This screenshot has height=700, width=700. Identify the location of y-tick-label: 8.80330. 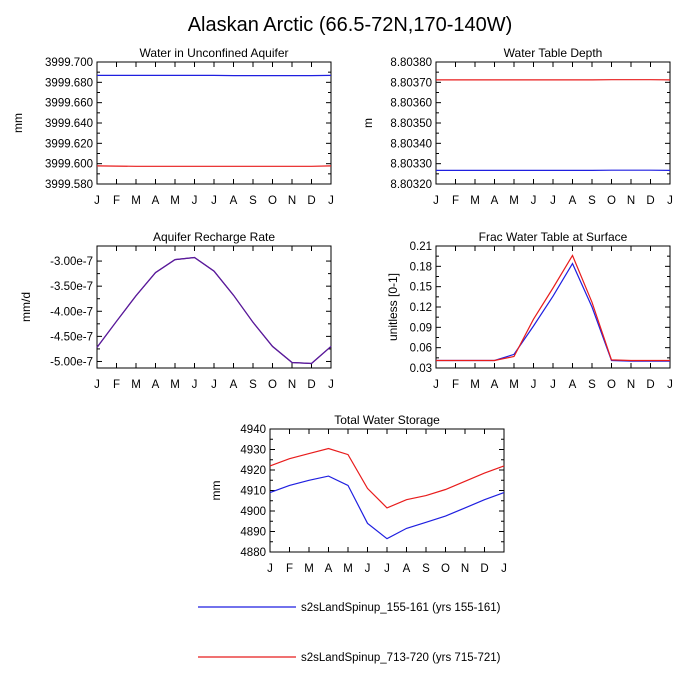
(411, 165).